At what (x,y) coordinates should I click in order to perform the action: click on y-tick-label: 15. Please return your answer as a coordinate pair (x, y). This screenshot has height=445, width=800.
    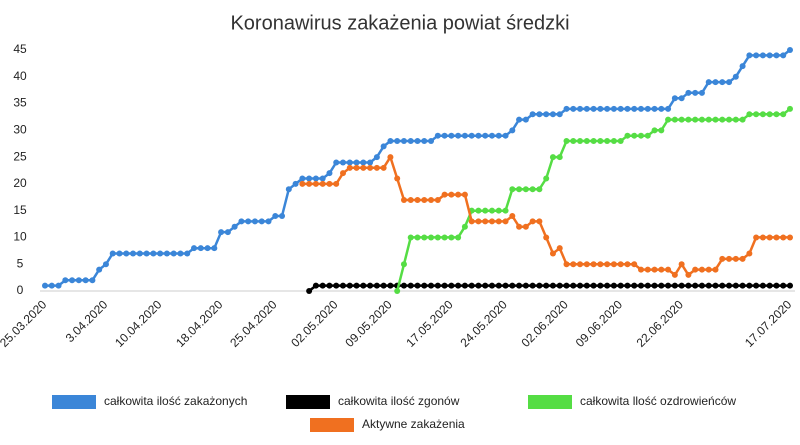
    Looking at the image, I should click on (20, 210).